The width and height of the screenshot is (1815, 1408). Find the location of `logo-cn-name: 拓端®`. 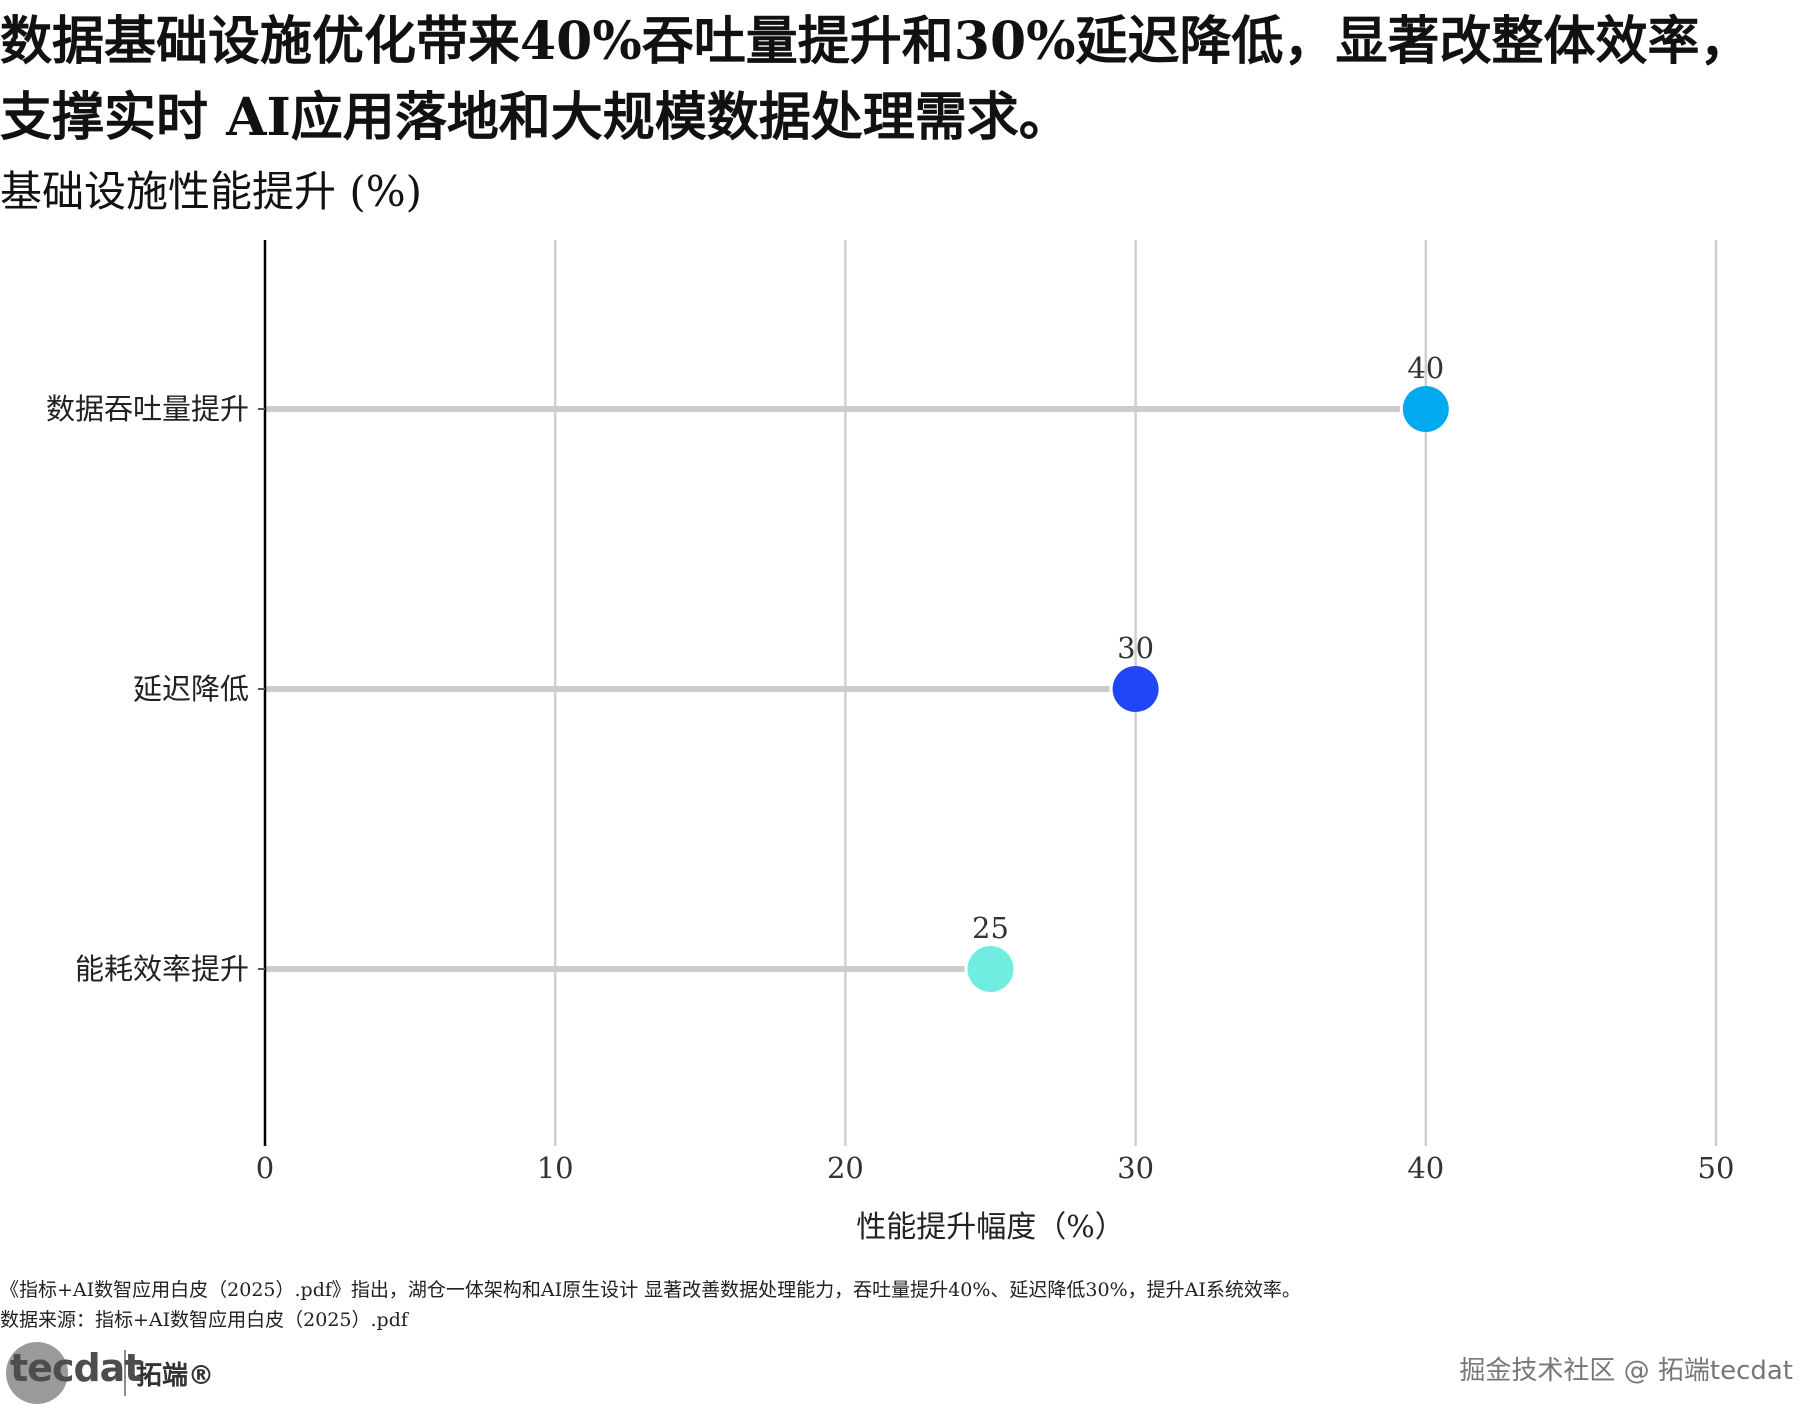

logo-cn-name: 拓端® is located at coordinates (175, 1375).